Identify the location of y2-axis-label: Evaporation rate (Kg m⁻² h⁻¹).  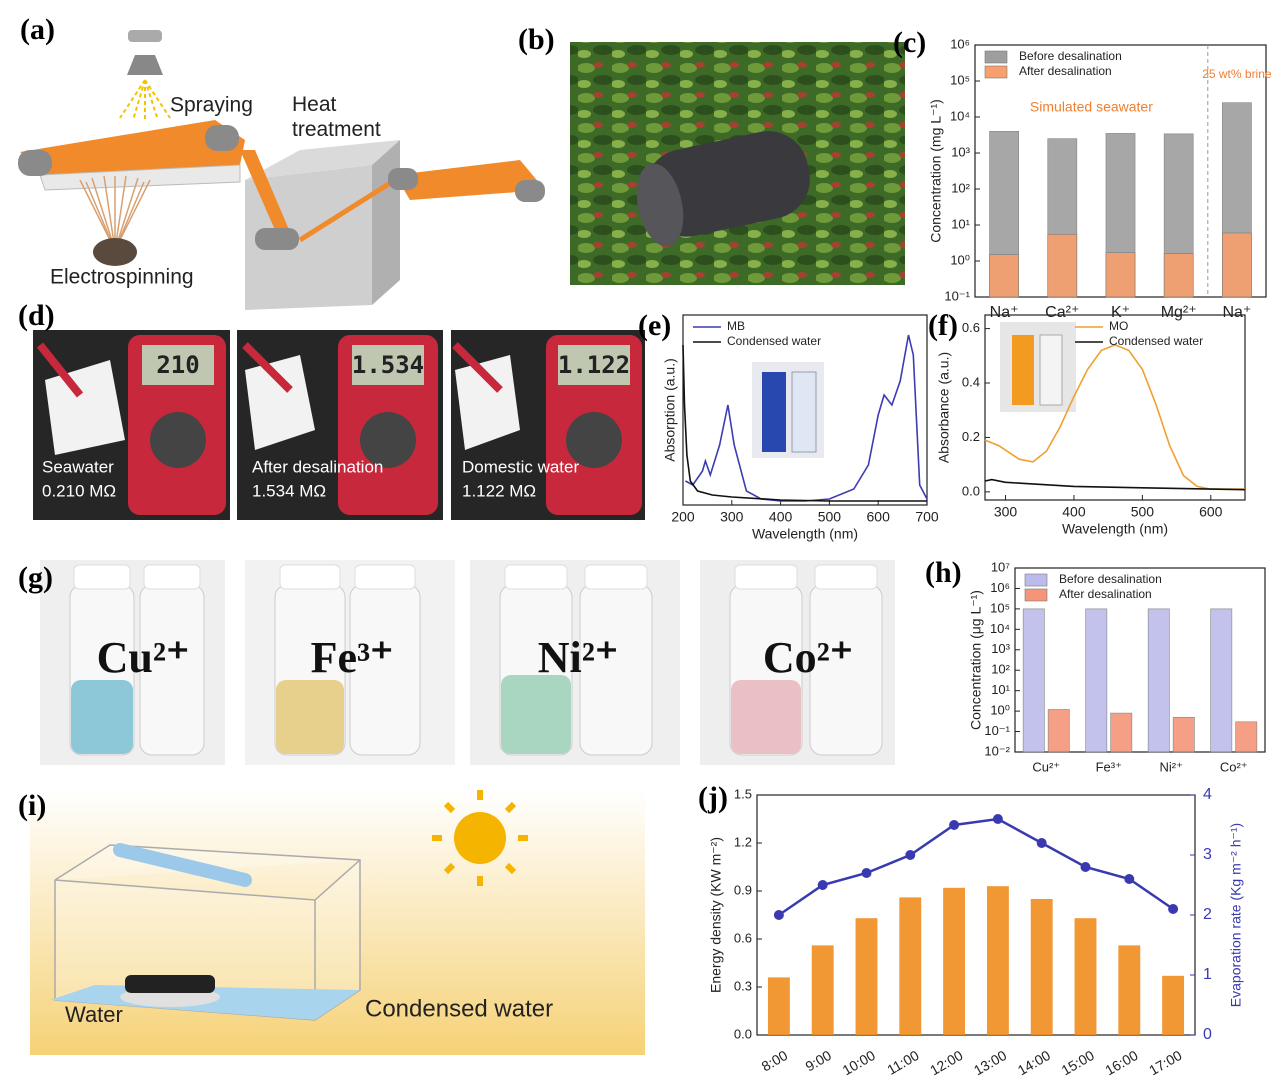
(1236, 915).